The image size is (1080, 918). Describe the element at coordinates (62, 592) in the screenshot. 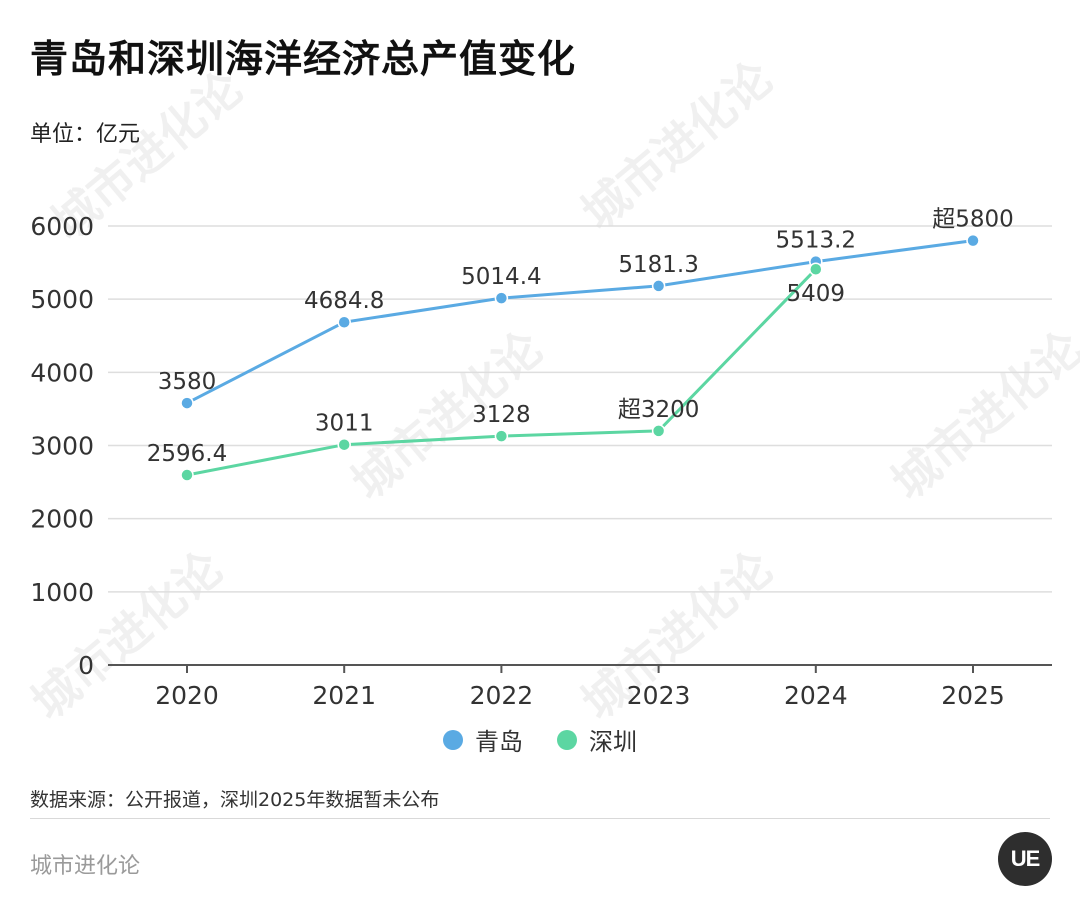

I see `y-tick-label: 1000` at that location.